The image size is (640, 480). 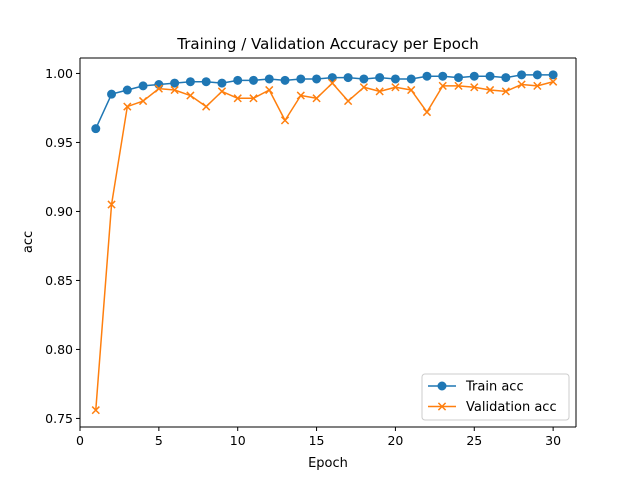 I want to click on x-tick-label: 5, so click(x=159, y=440).